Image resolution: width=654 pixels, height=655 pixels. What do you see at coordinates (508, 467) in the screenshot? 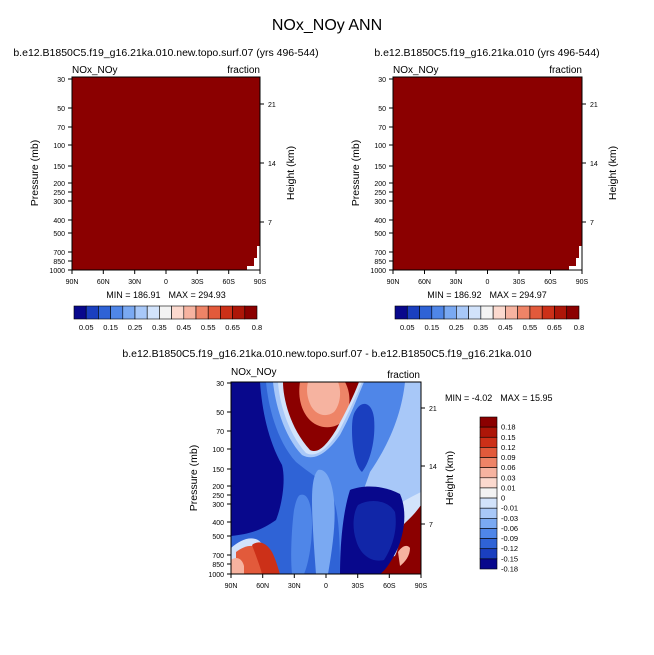
I see `colorbar-tick-label: 0.06` at bounding box center [508, 467].